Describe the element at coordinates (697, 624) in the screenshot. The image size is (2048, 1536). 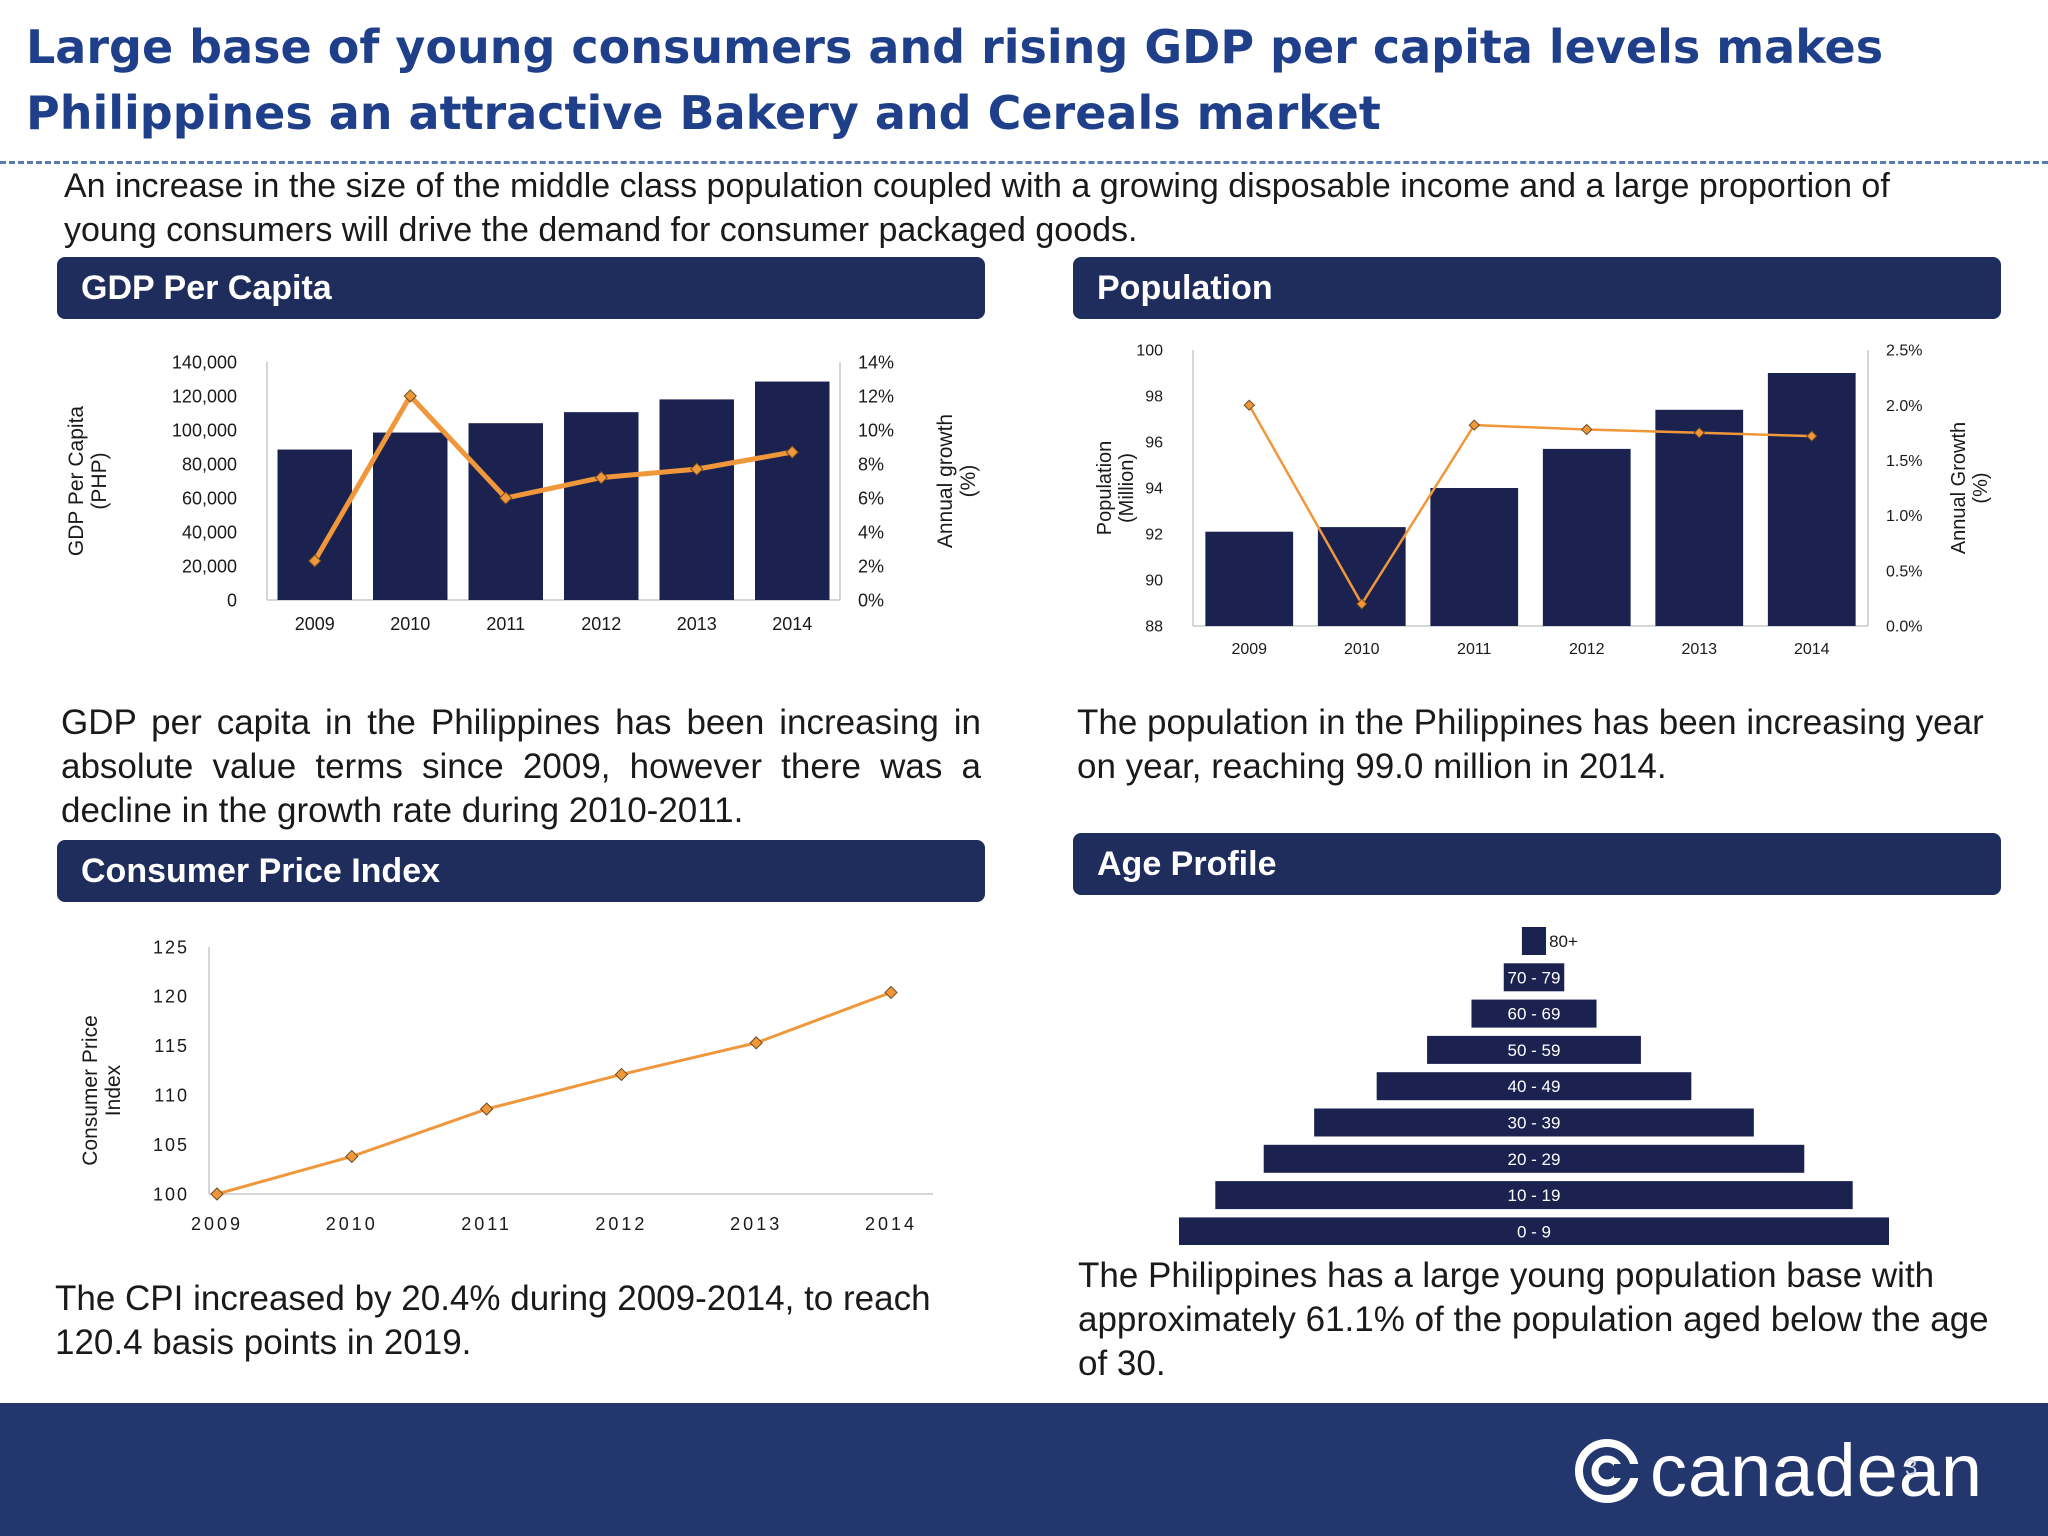
I see `gdp-x-tick-label: 2013` at that location.